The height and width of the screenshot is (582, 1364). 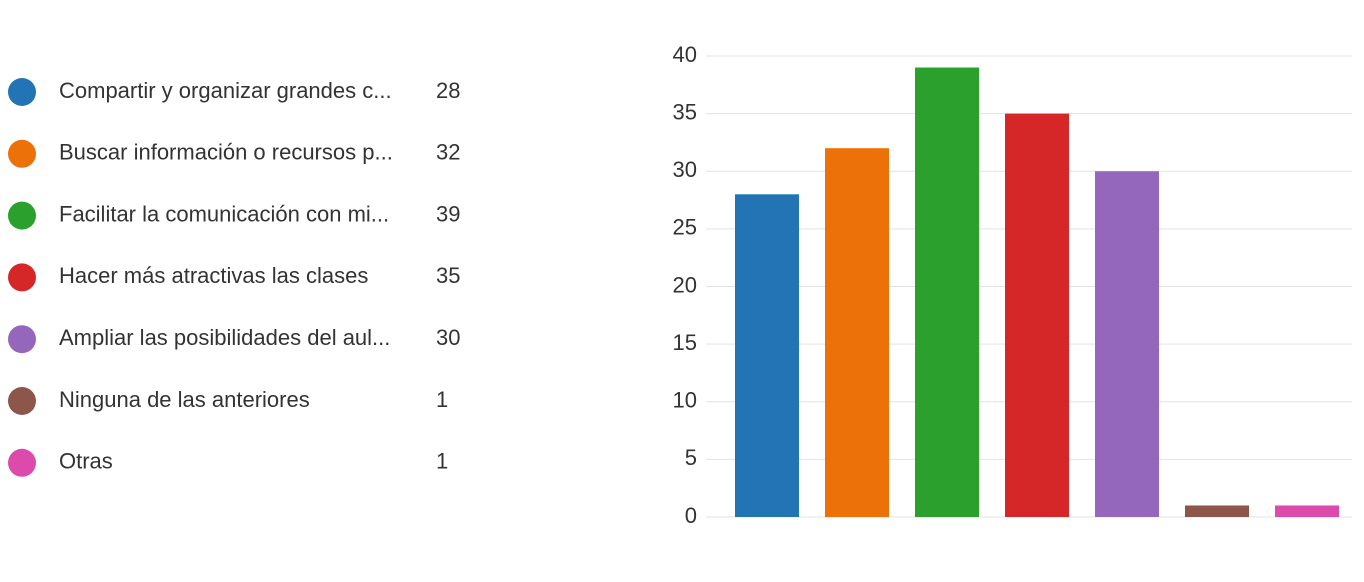 I want to click on y-tick-label: 30, so click(x=685, y=169).